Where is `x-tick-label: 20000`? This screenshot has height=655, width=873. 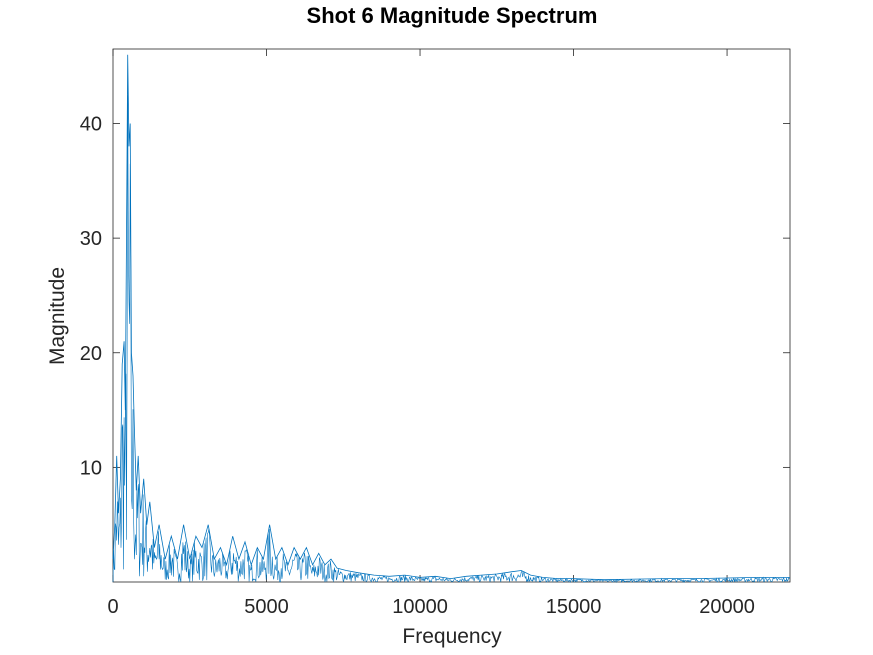
x-tick-label: 20000 is located at coordinates (727, 607).